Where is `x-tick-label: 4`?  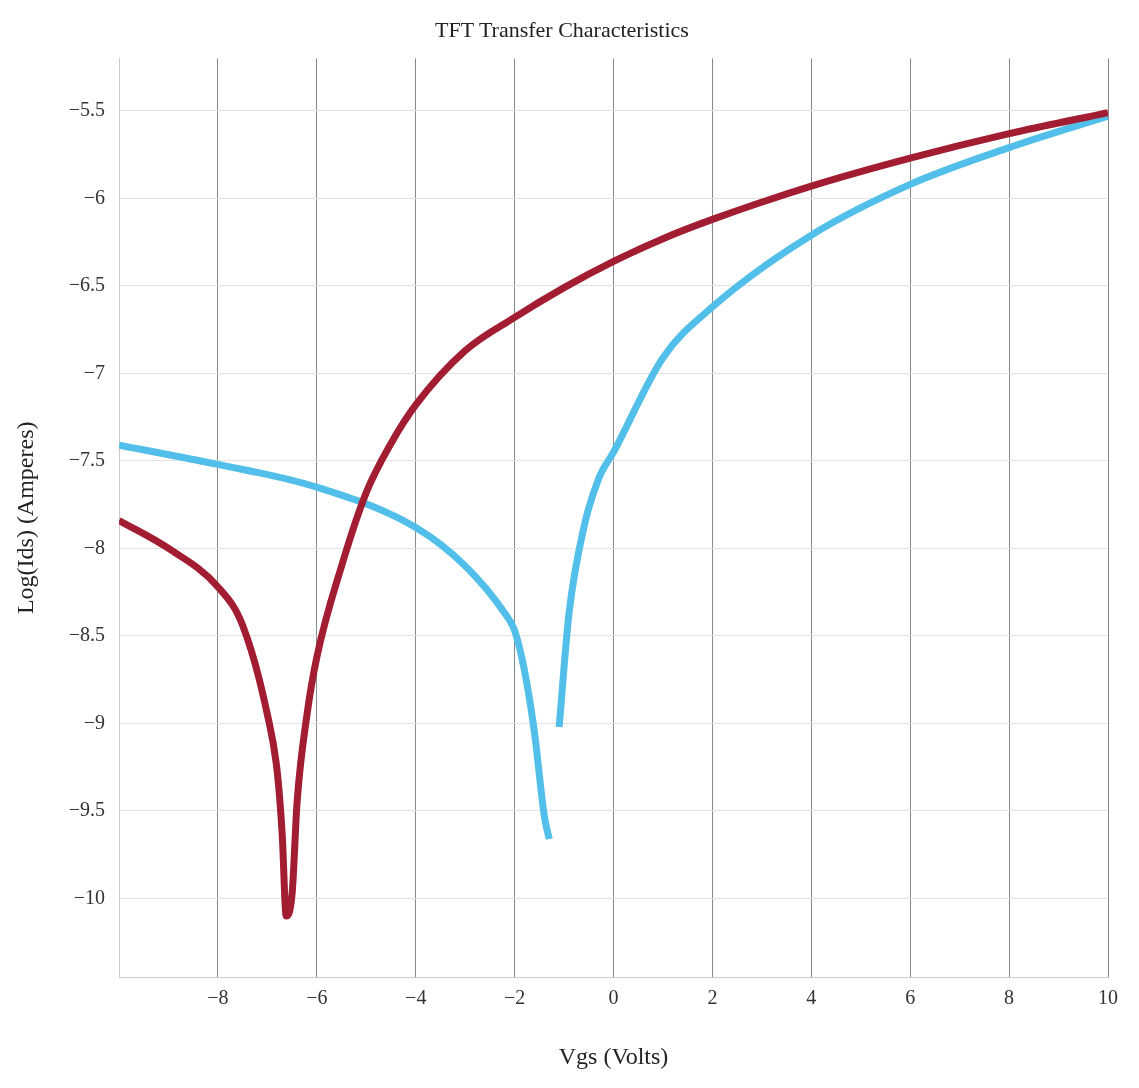 x-tick-label: 4 is located at coordinates (811, 997).